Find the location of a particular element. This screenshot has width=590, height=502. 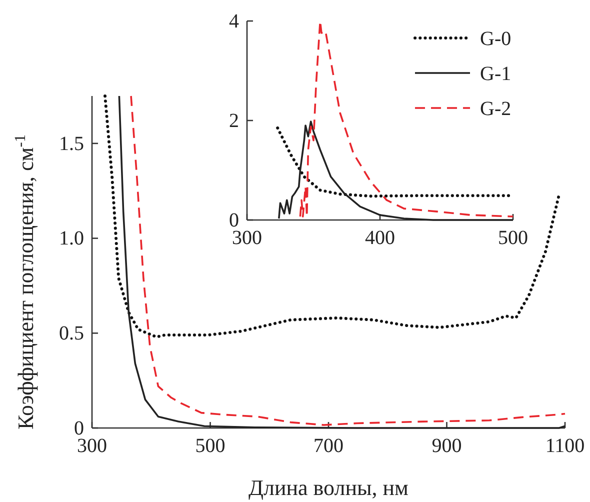

y-tick-label: 1.5 is located at coordinates (71, 143).